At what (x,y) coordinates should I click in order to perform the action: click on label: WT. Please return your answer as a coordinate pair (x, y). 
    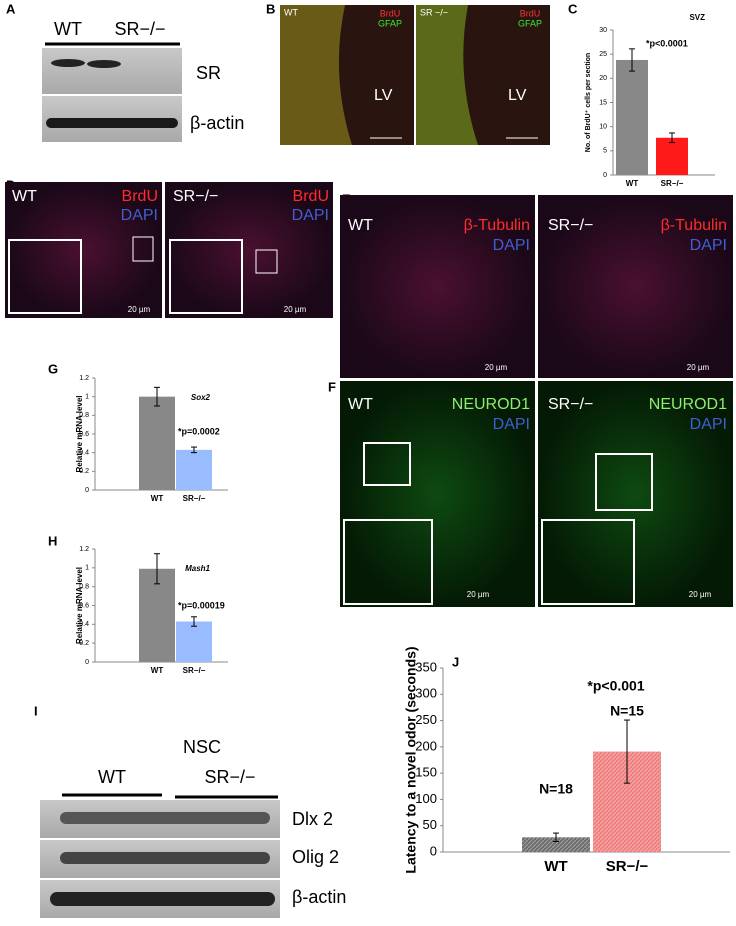
    Looking at the image, I should click on (291, 12).